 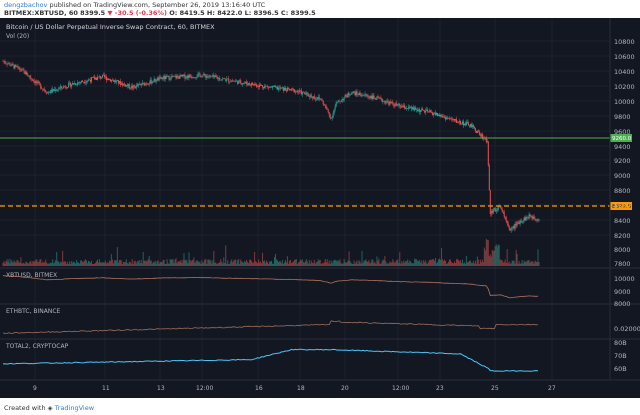 What do you see at coordinates (294, 388) in the screenshot?
I see `time-axis: 9 11 13 12:00 16 18 20 12:00 23 25 27` at bounding box center [294, 388].